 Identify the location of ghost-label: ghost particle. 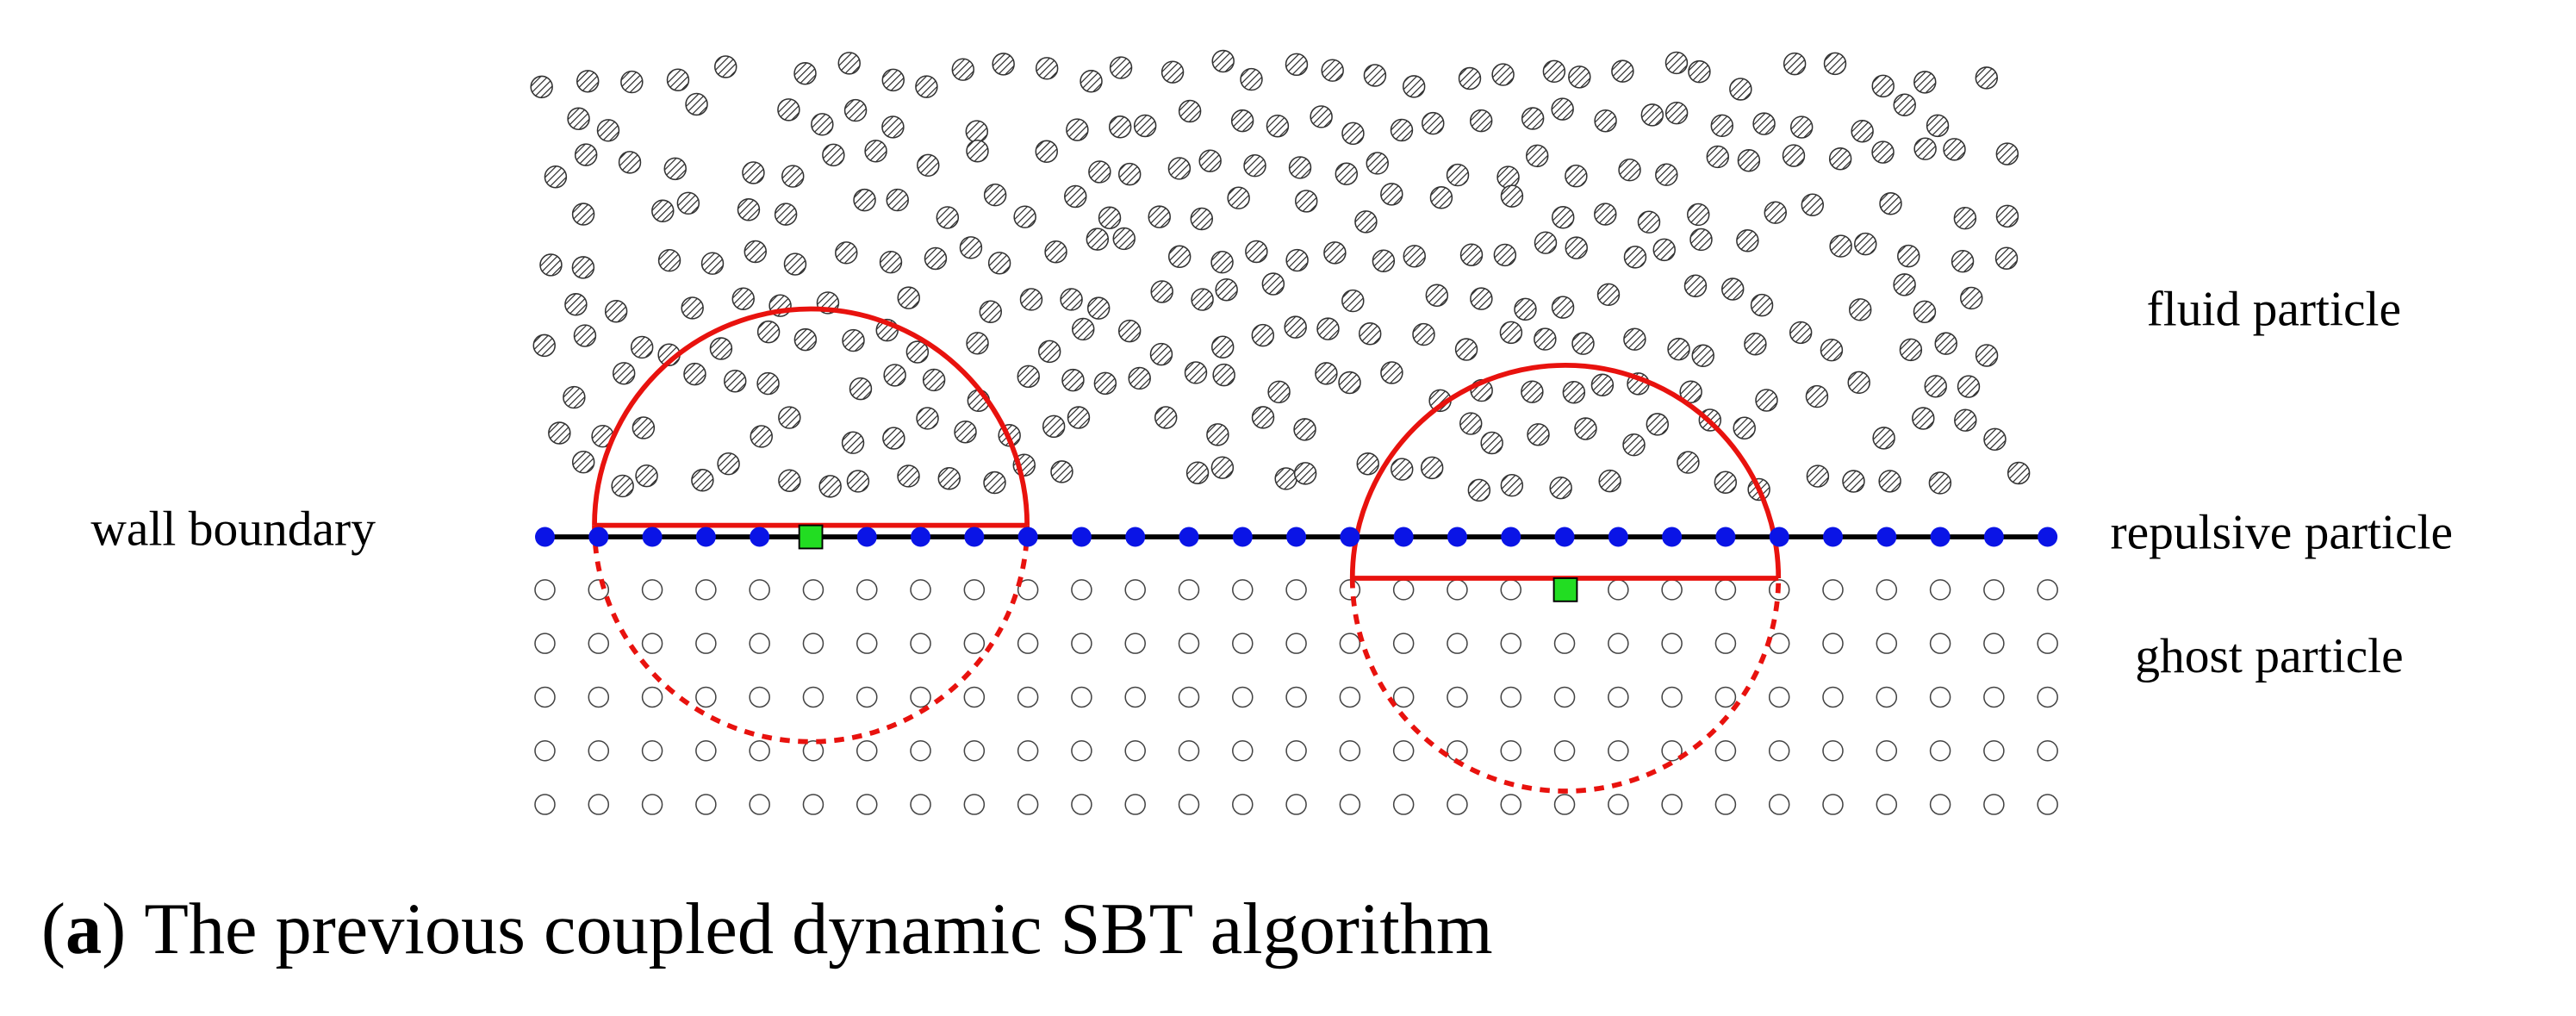
(2269, 656).